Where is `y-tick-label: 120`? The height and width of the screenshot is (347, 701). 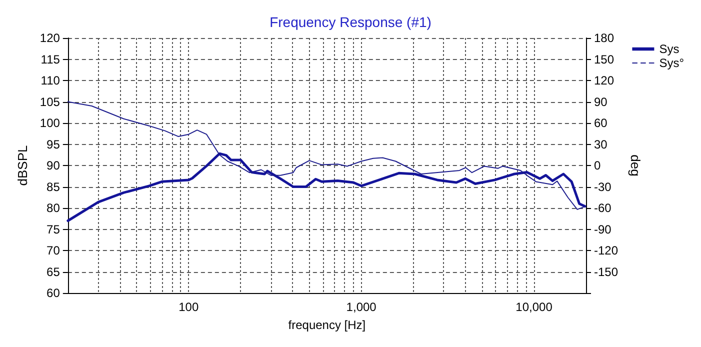
y-tick-label: 120 is located at coordinates (50, 38).